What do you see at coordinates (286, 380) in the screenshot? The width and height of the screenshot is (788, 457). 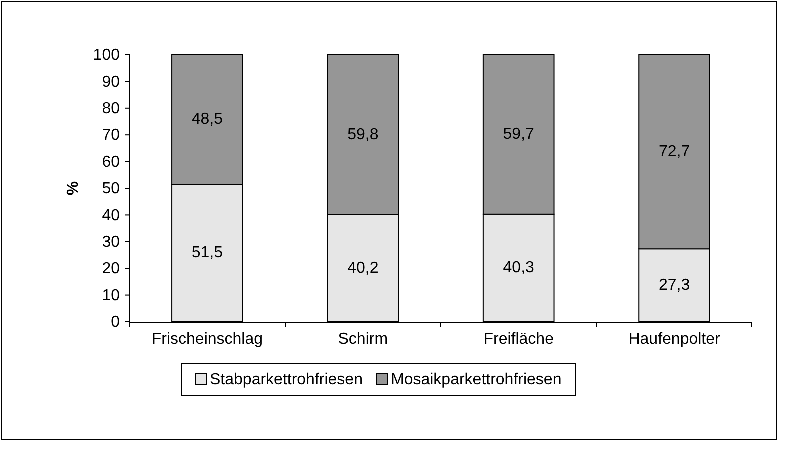 I see `legend-label: Stabparkettrohfriesen` at bounding box center [286, 380].